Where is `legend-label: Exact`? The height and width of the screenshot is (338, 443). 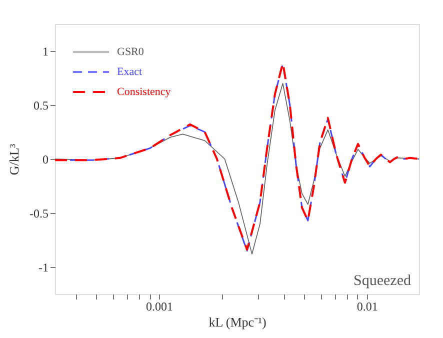 legend-label: Exact is located at coordinates (129, 72).